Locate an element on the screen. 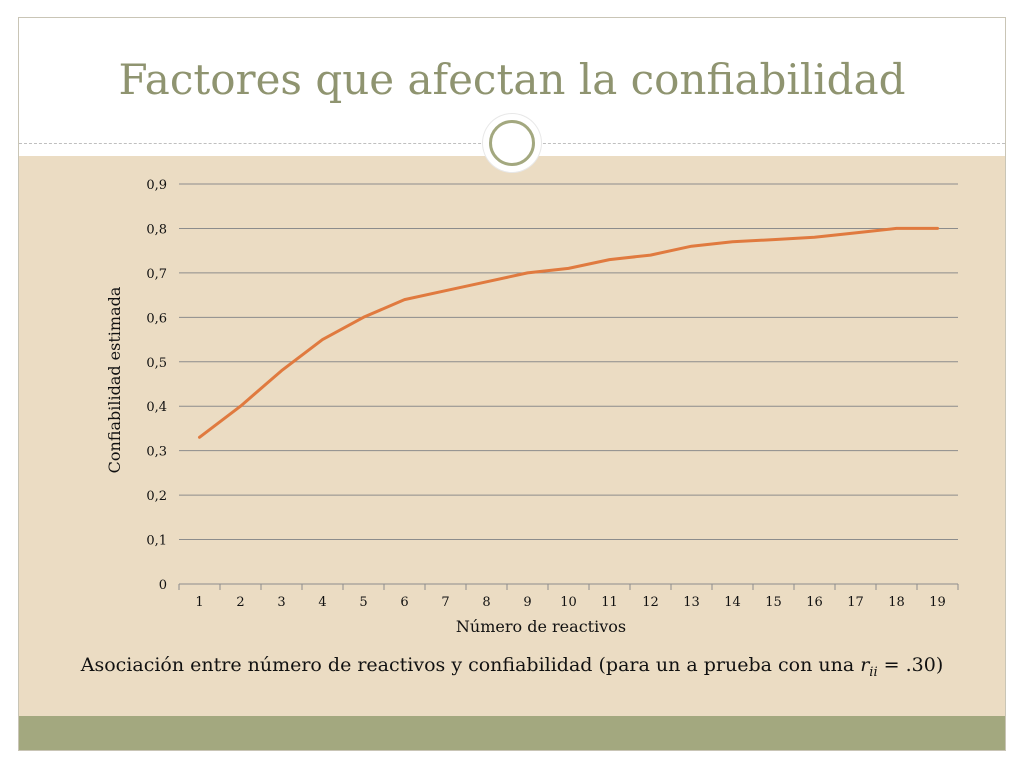 This screenshot has width=1024, height=768. x-tick-label: 16 is located at coordinates (814, 602).